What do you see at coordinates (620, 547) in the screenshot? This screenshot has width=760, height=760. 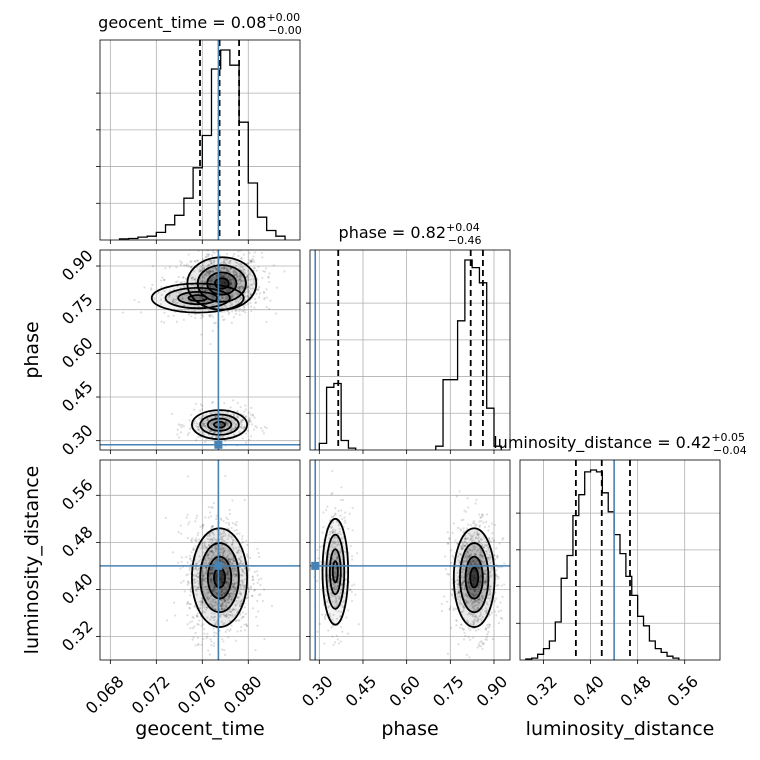 I see `histogram-panel-luminosity_distance: luminosity_distance = 0.42+0.05 −0.04` at bounding box center [620, 547].